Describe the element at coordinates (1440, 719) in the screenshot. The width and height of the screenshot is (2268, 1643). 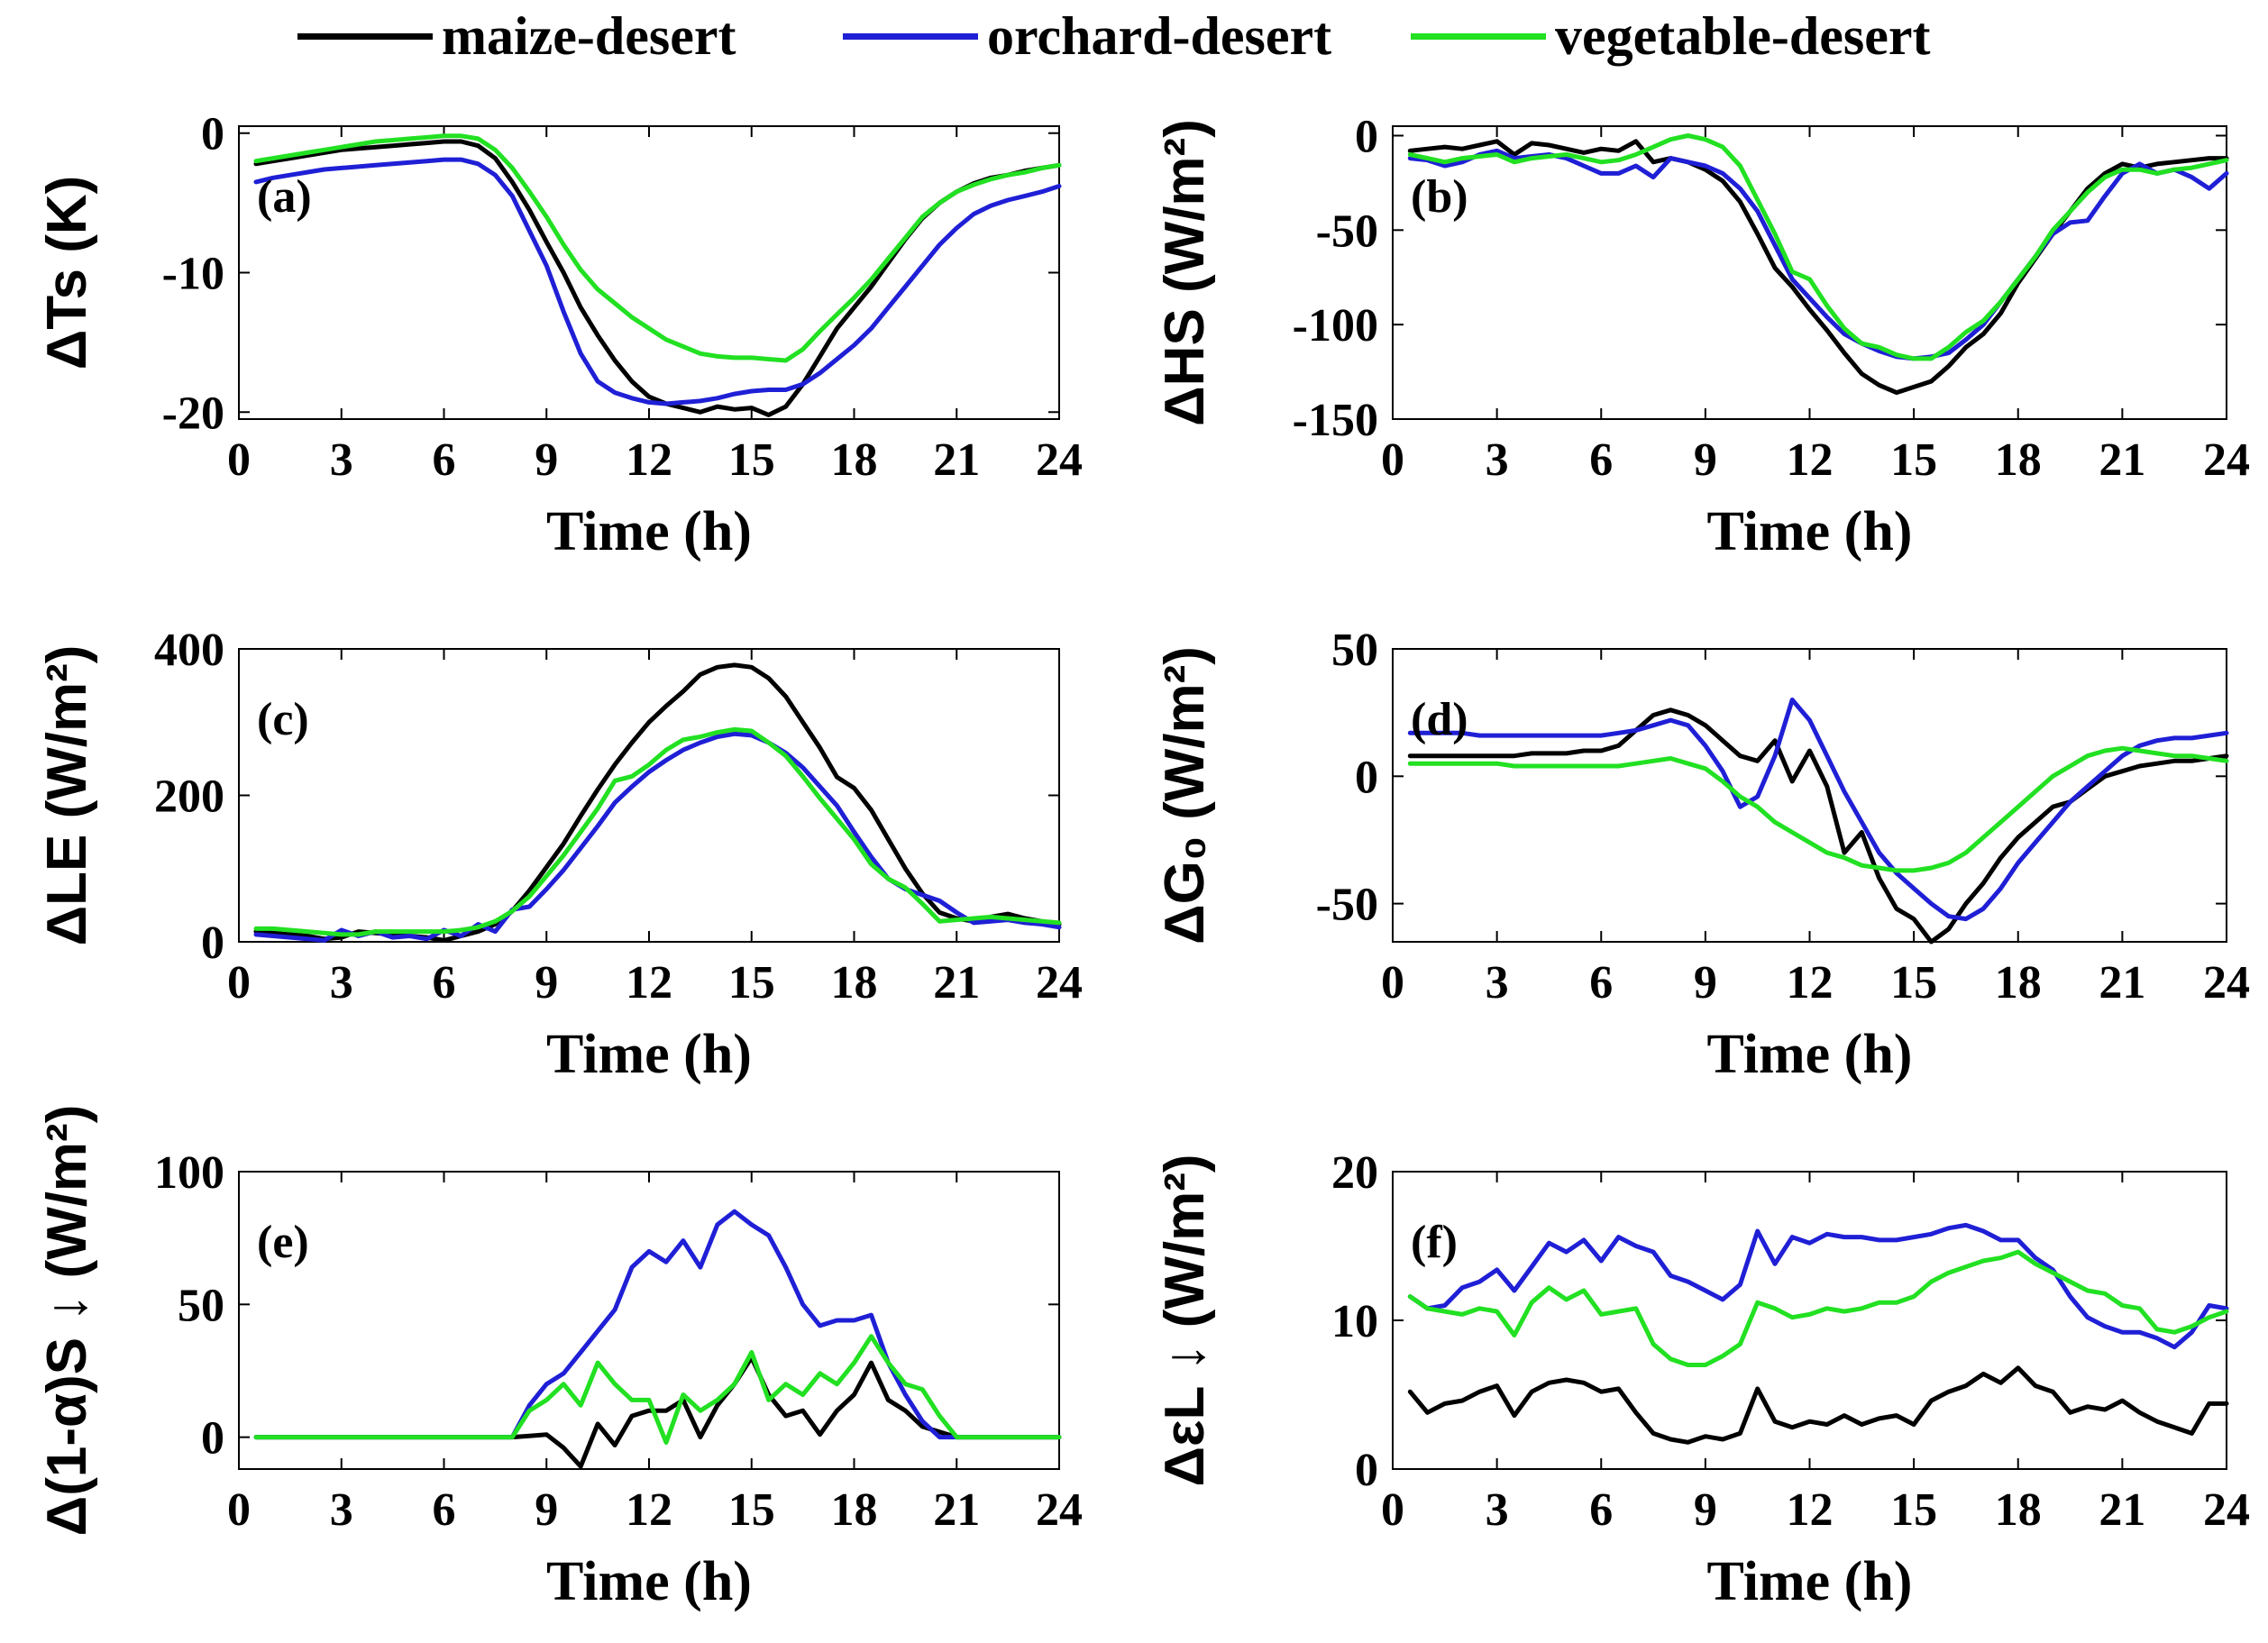
I see `panel-label: (d)` at that location.